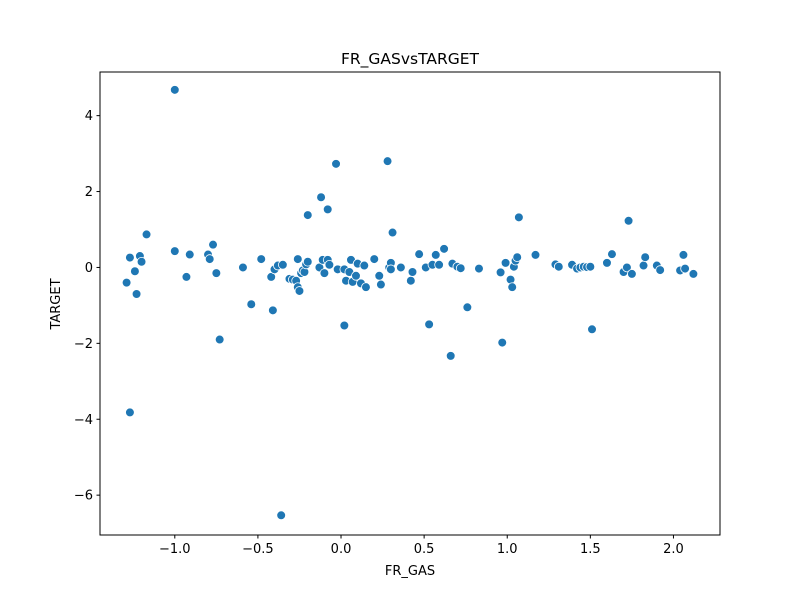 The image size is (800, 600). I want to click on y-tick-label: 0, so click(89, 268).